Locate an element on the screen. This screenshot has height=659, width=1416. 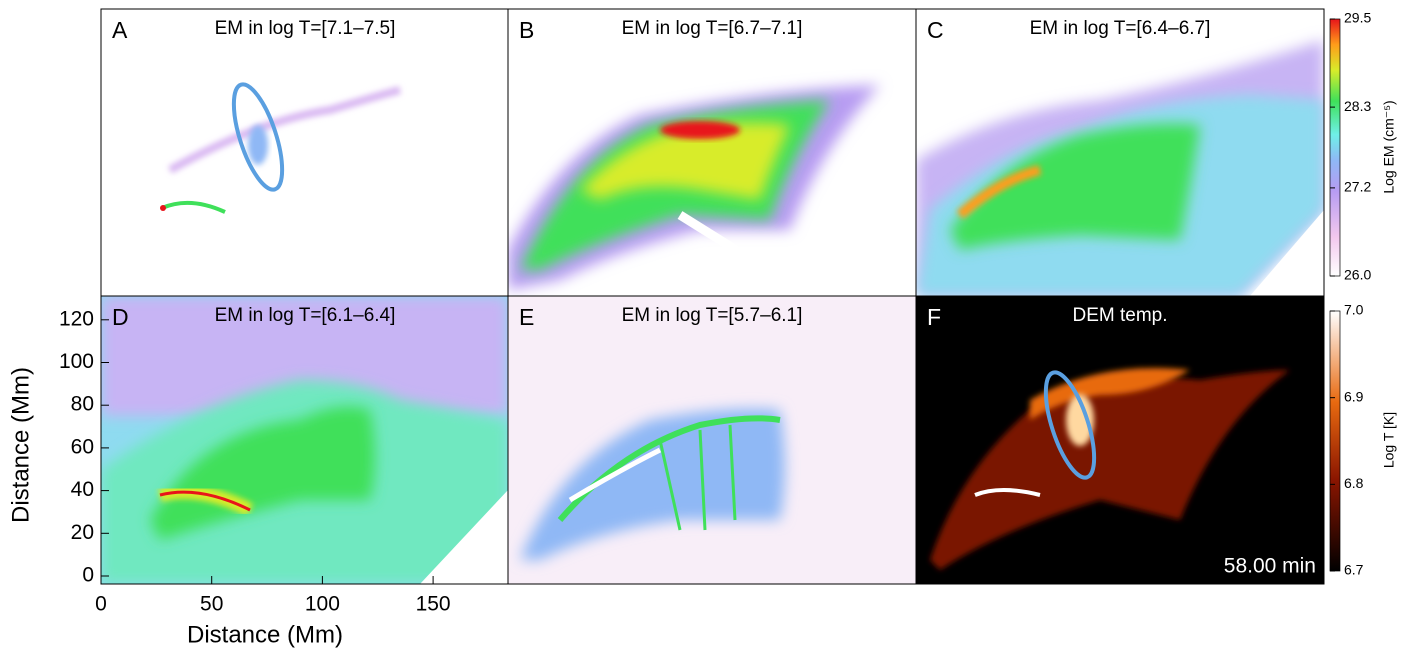
colorbar-tick-label: 28.3 is located at coordinates (1357, 106).